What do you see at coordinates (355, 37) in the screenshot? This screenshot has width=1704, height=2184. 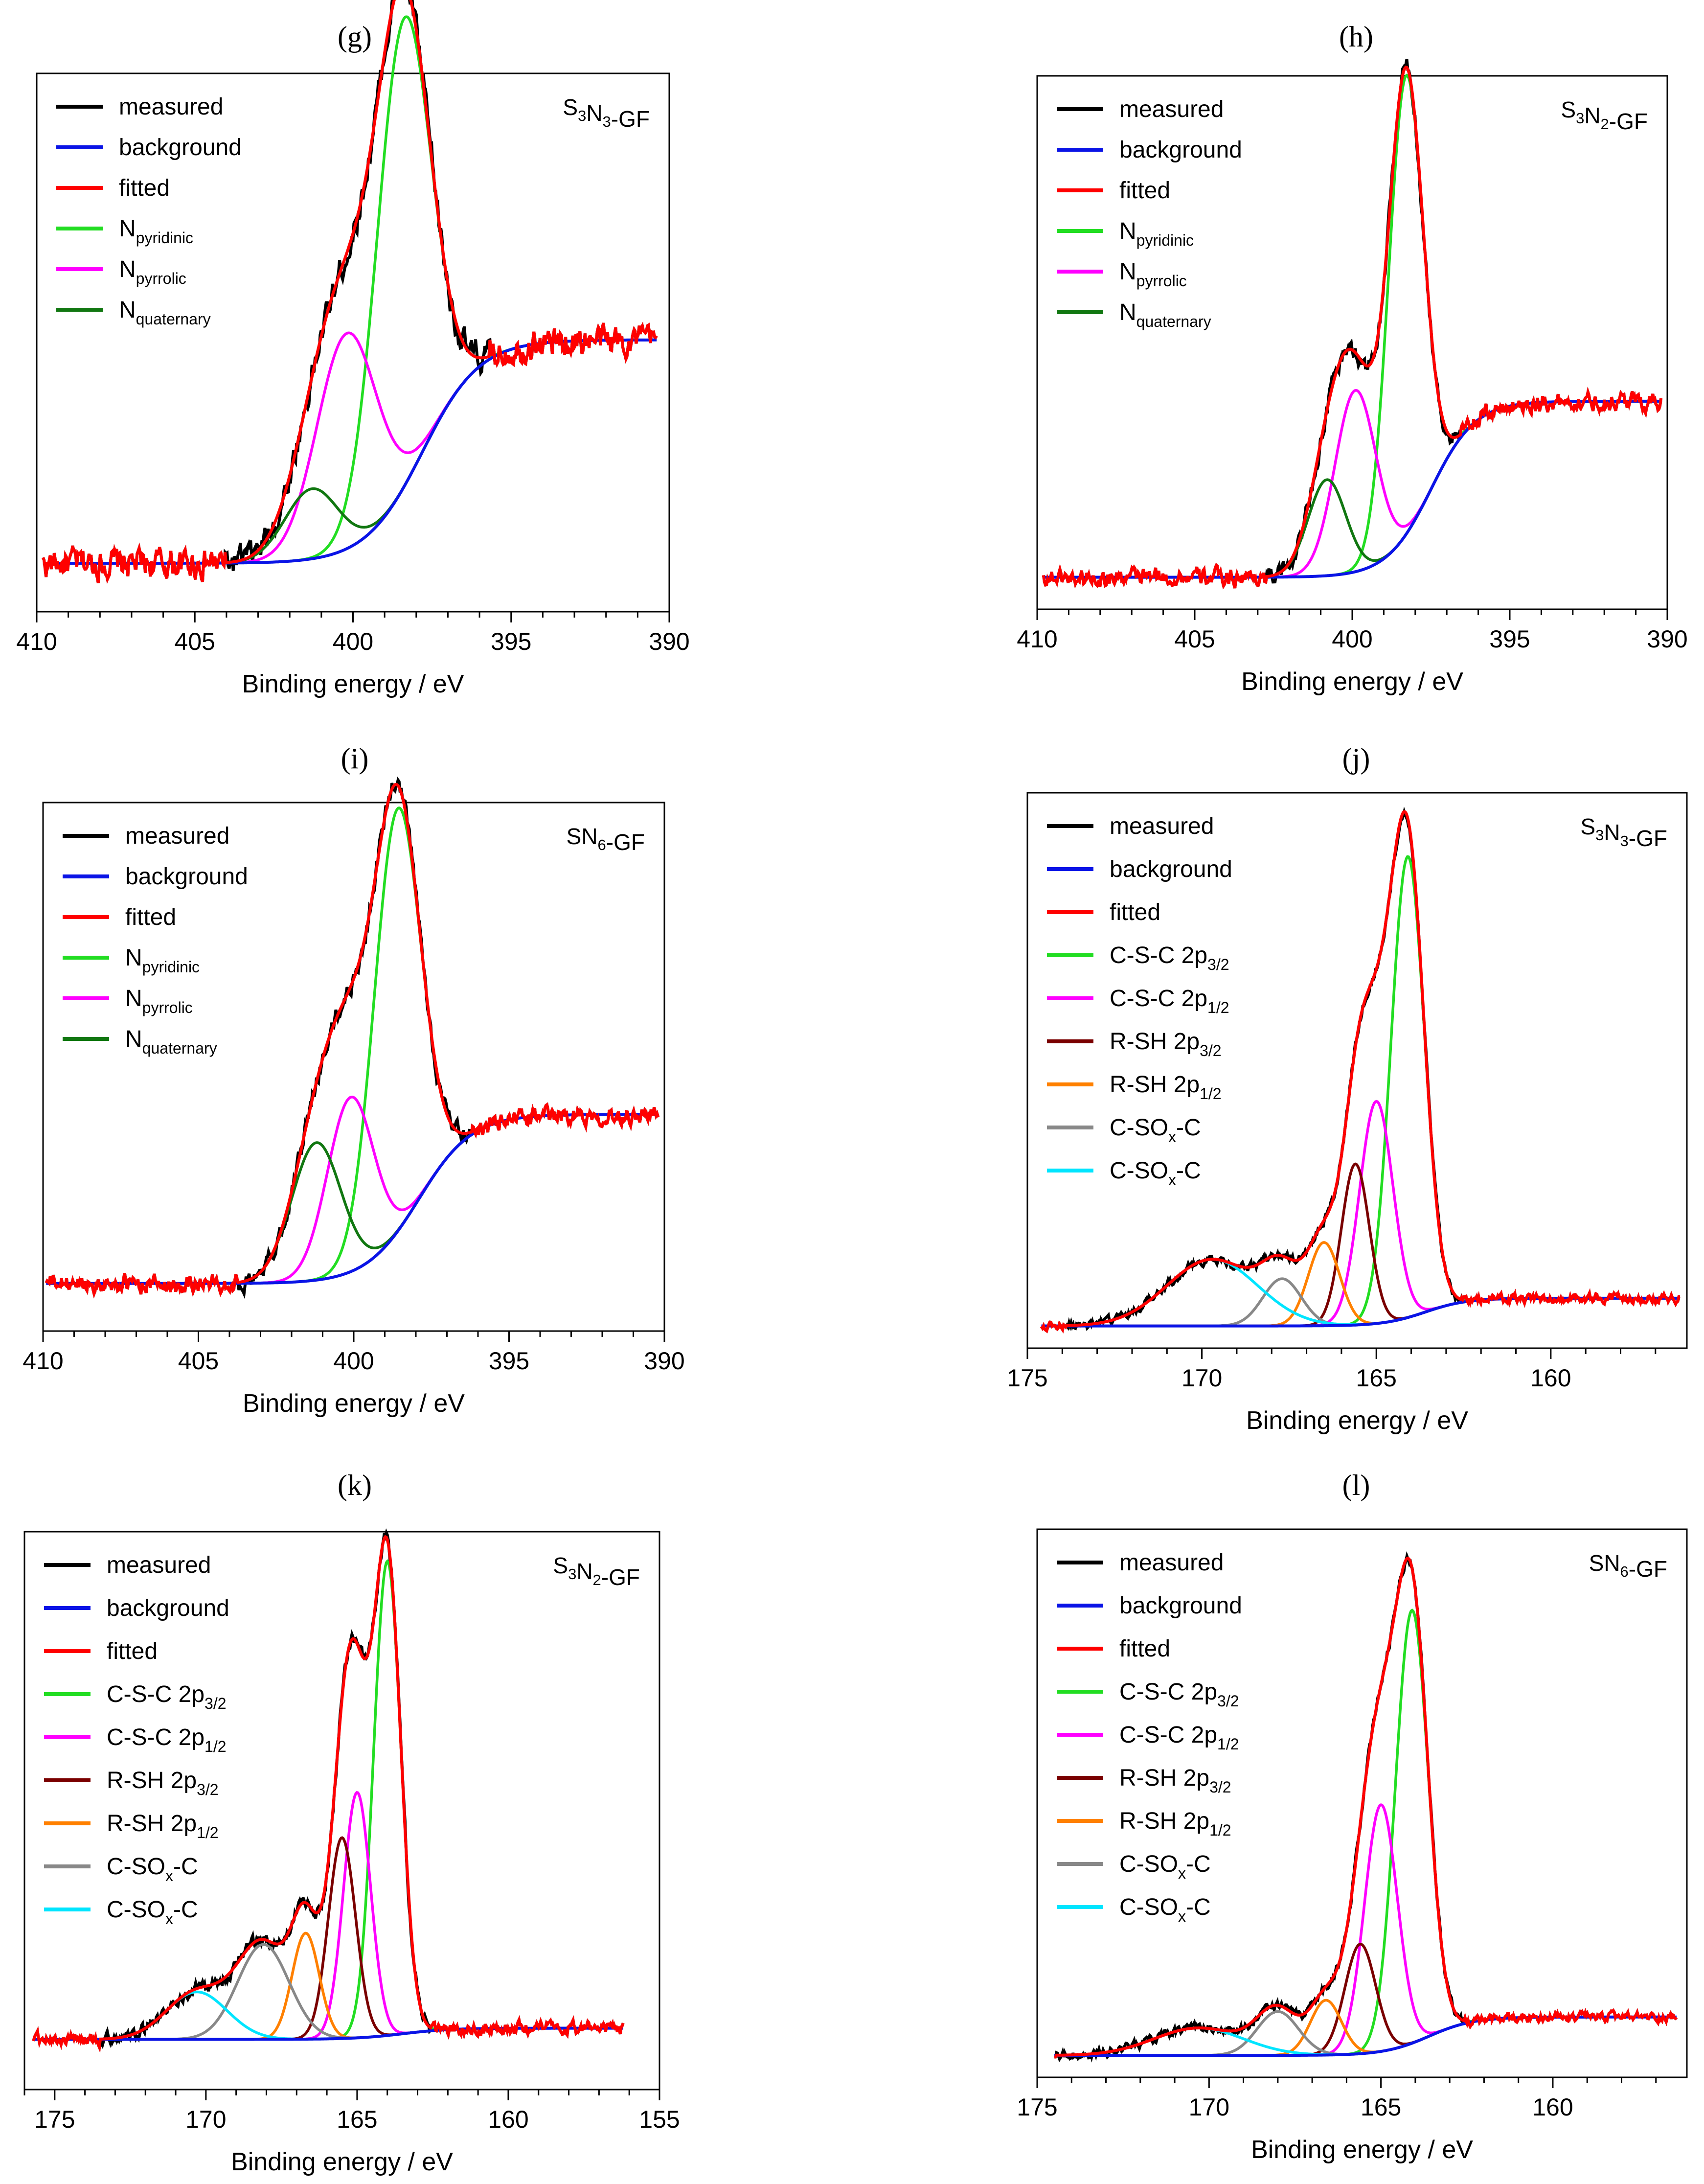 I see `panel-label: (g)` at bounding box center [355, 37].